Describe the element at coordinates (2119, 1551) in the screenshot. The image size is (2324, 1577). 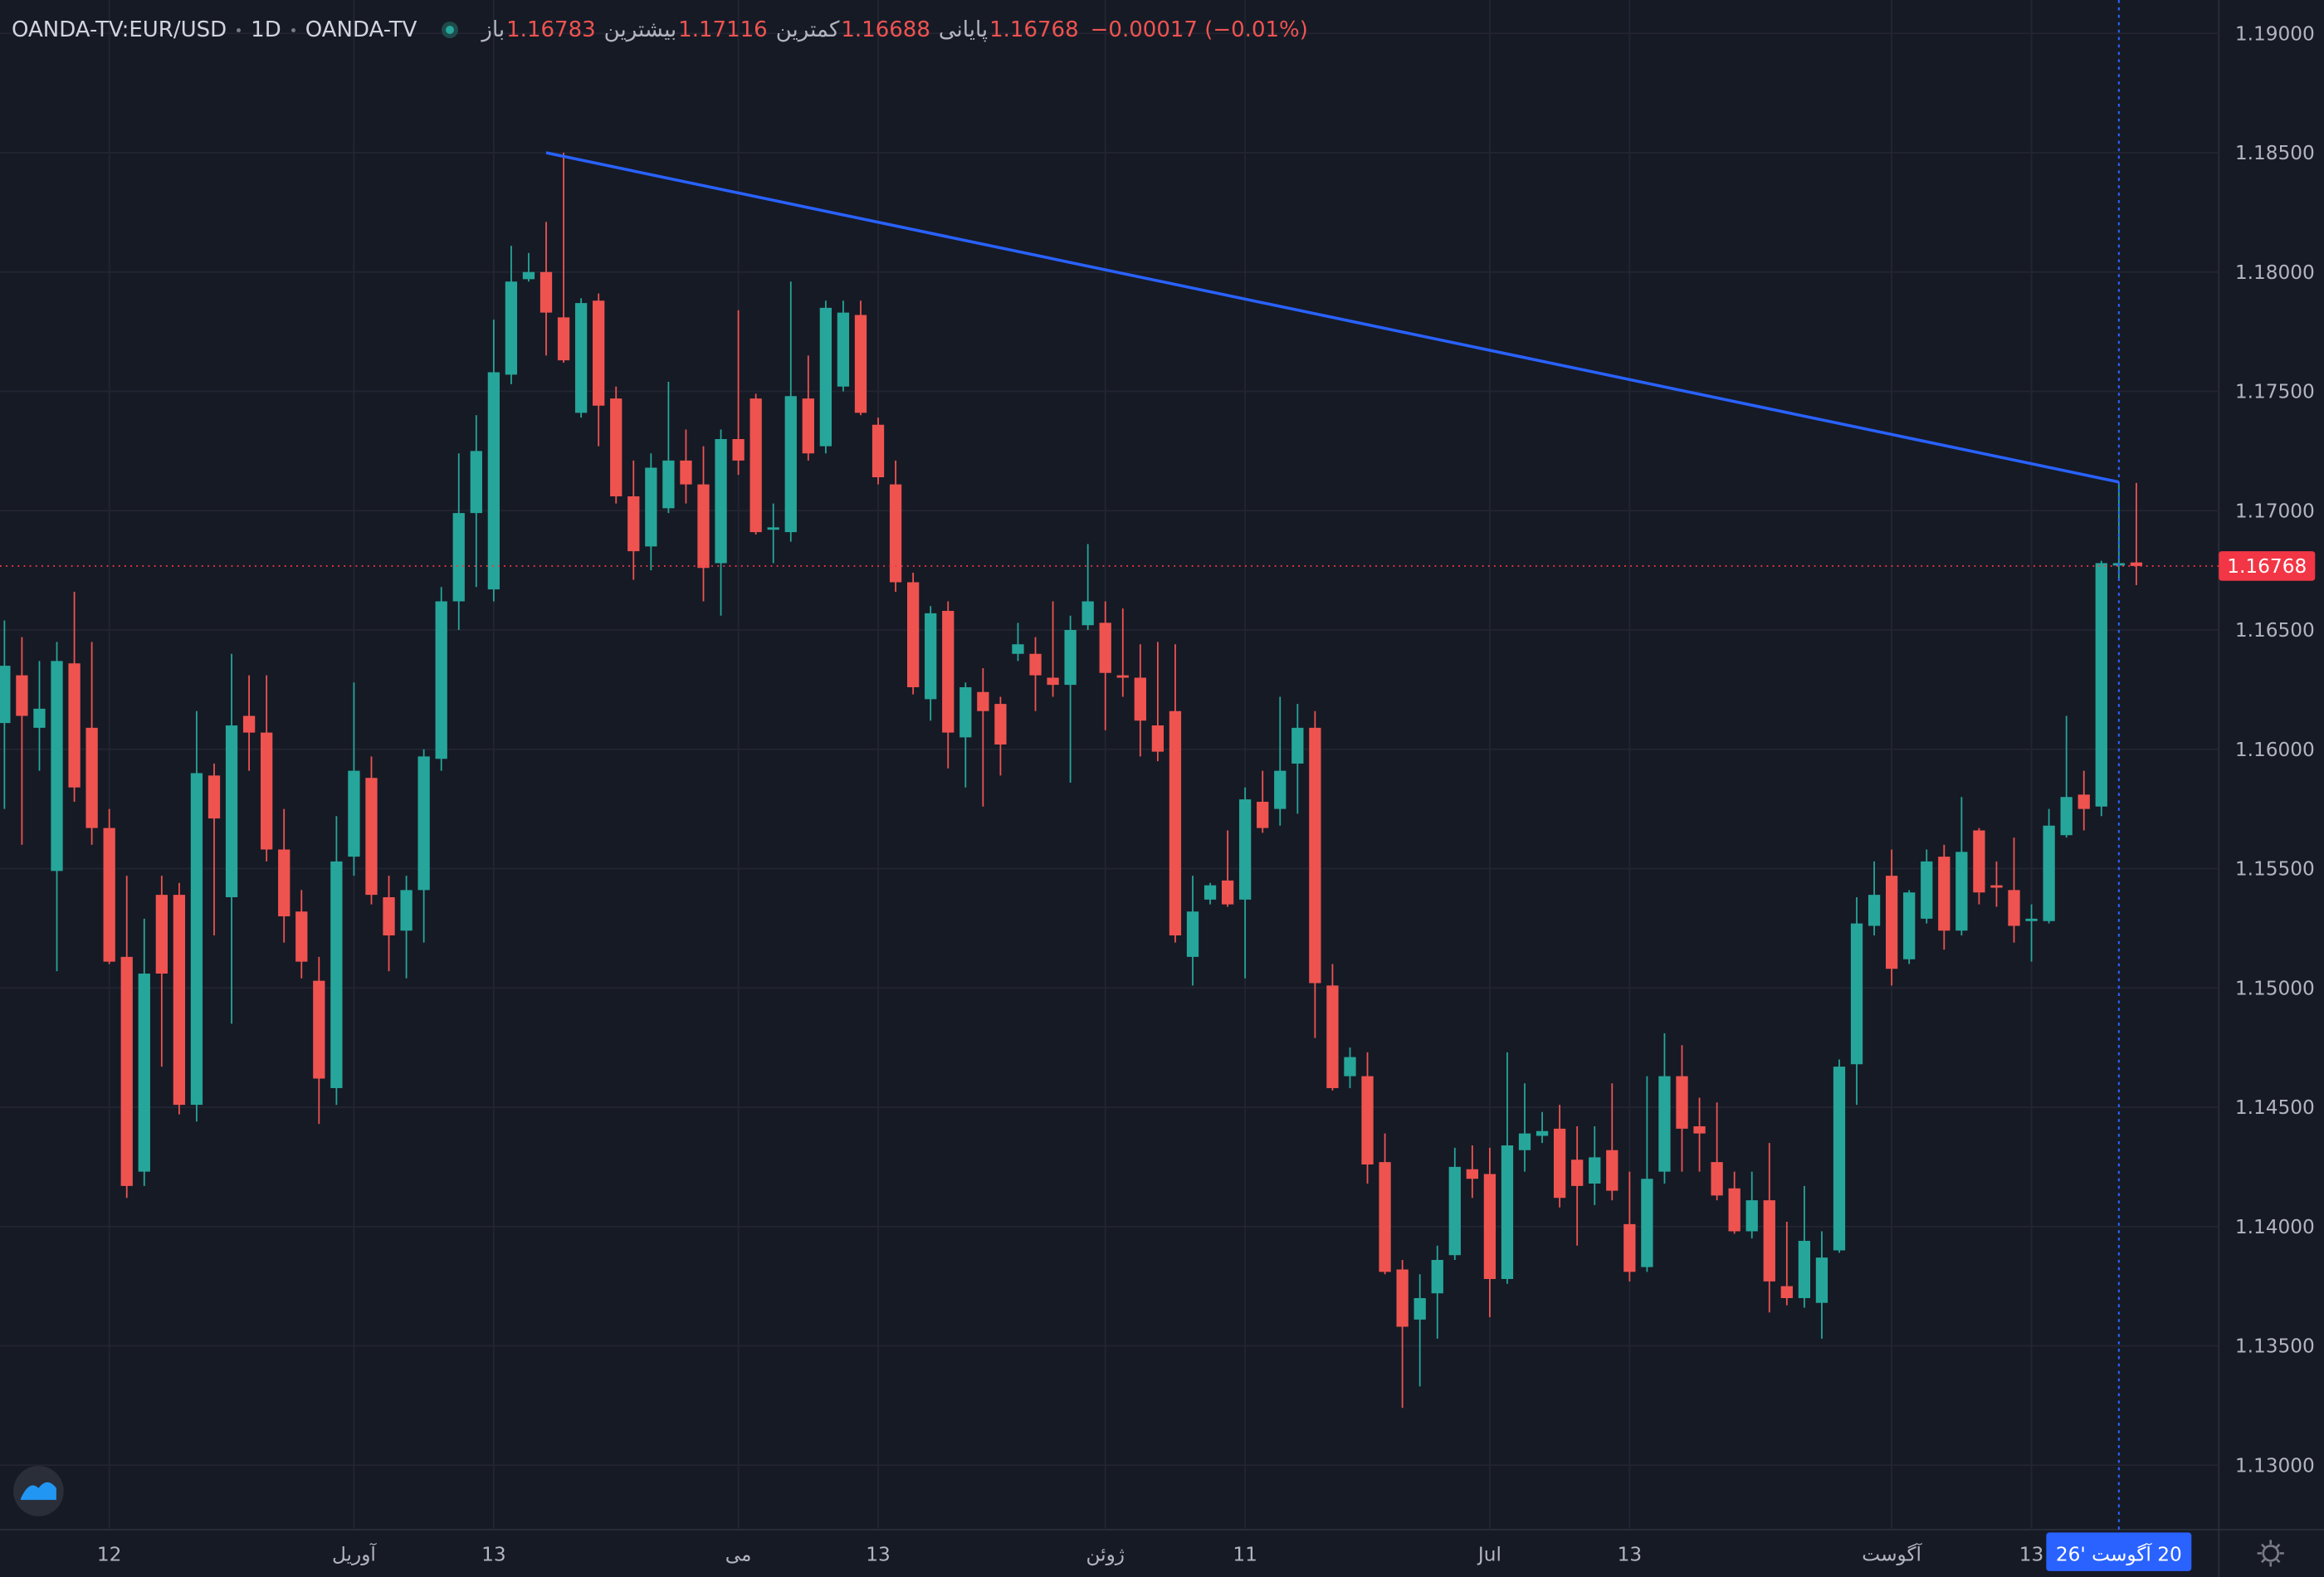
I see `crosshair-box` at that location.